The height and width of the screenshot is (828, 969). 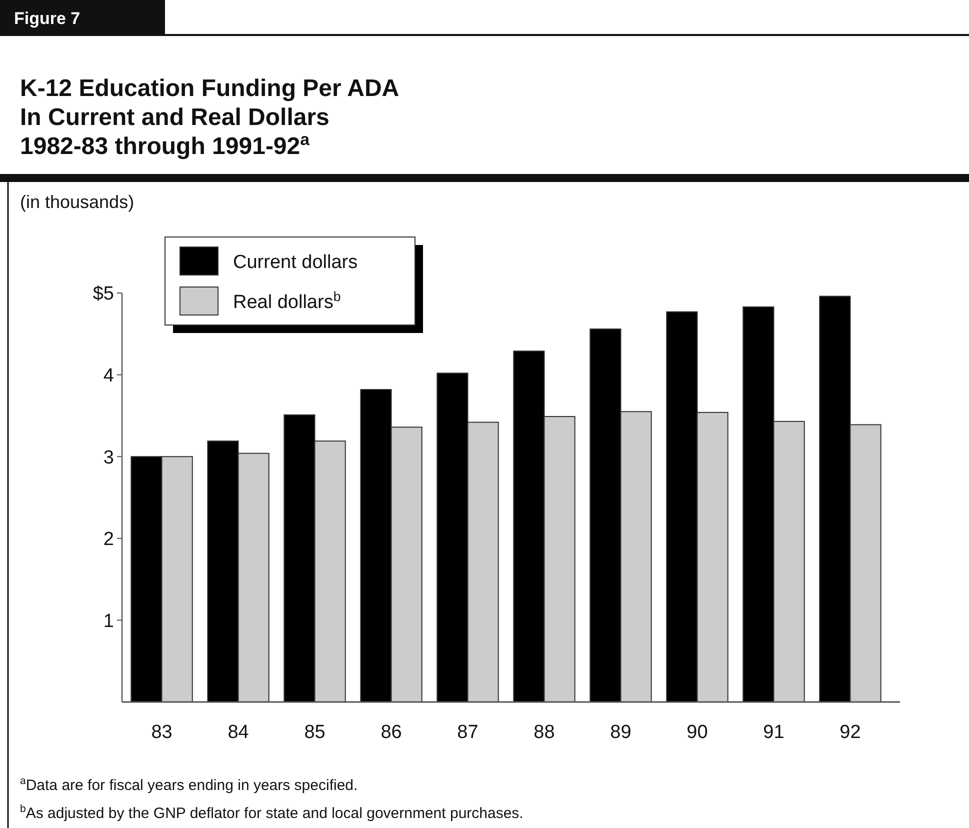 I want to click on text: $^{a}$Data are for fiscal years ending in years specified., so click(x=189, y=784).